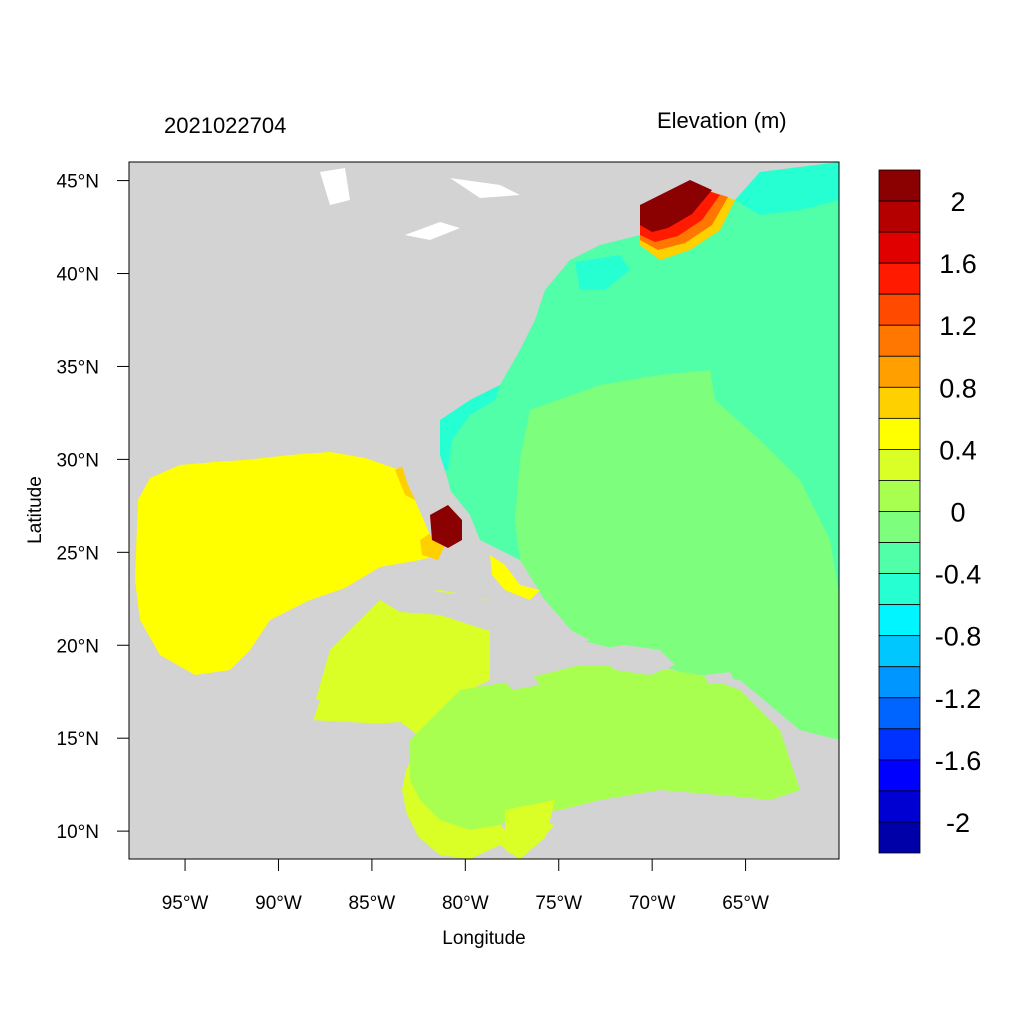  Describe the element at coordinates (465, 886) in the screenshot. I see `longitude-axis: 95°W 90°W 85°W 80°W 75°W 70°W 65°W` at that location.